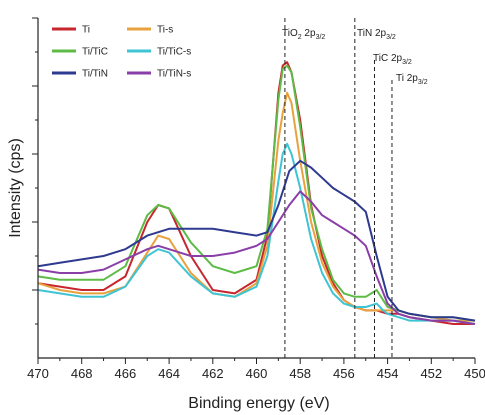  What do you see at coordinates (126, 373) in the screenshot?
I see `x-tick-label: 466` at bounding box center [126, 373].